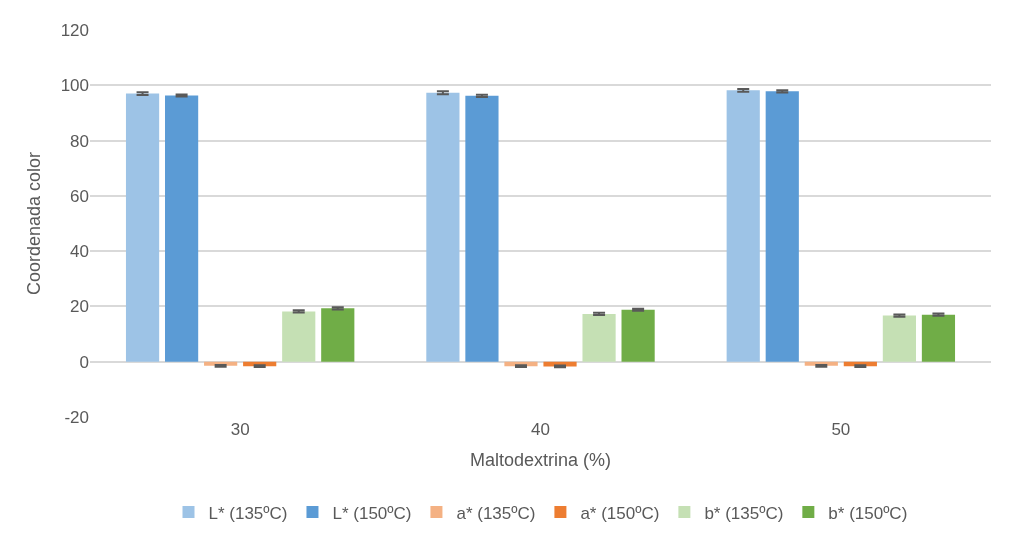 This screenshot has height=542, width=1021. I want to click on y-tick-label: -20, so click(76, 417).